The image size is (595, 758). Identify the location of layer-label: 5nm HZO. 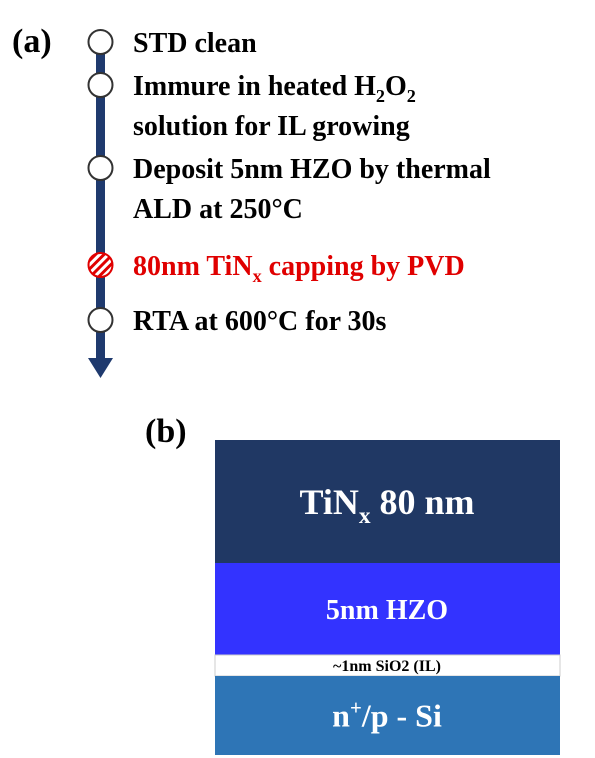
(387, 610).